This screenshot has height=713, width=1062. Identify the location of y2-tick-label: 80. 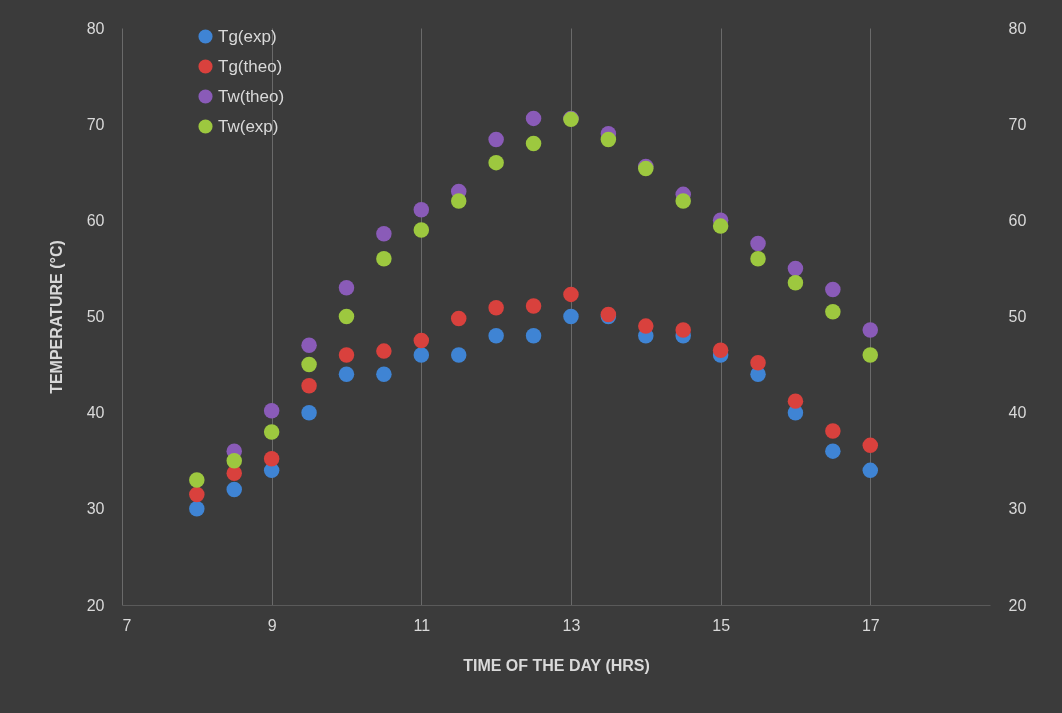
(1017, 28).